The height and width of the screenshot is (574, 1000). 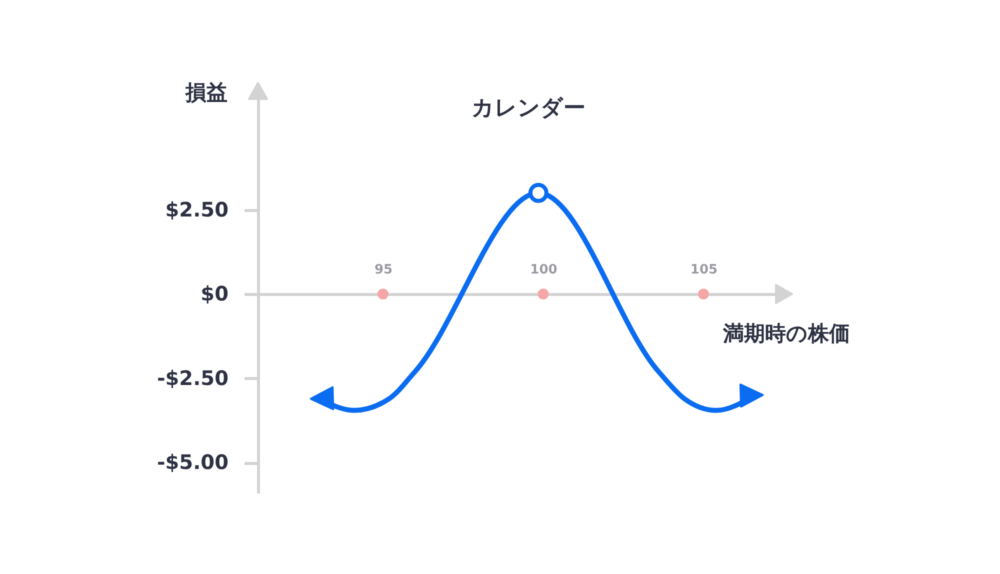 What do you see at coordinates (192, 378) in the screenshot?
I see `y-tick-label: -$2.50` at bounding box center [192, 378].